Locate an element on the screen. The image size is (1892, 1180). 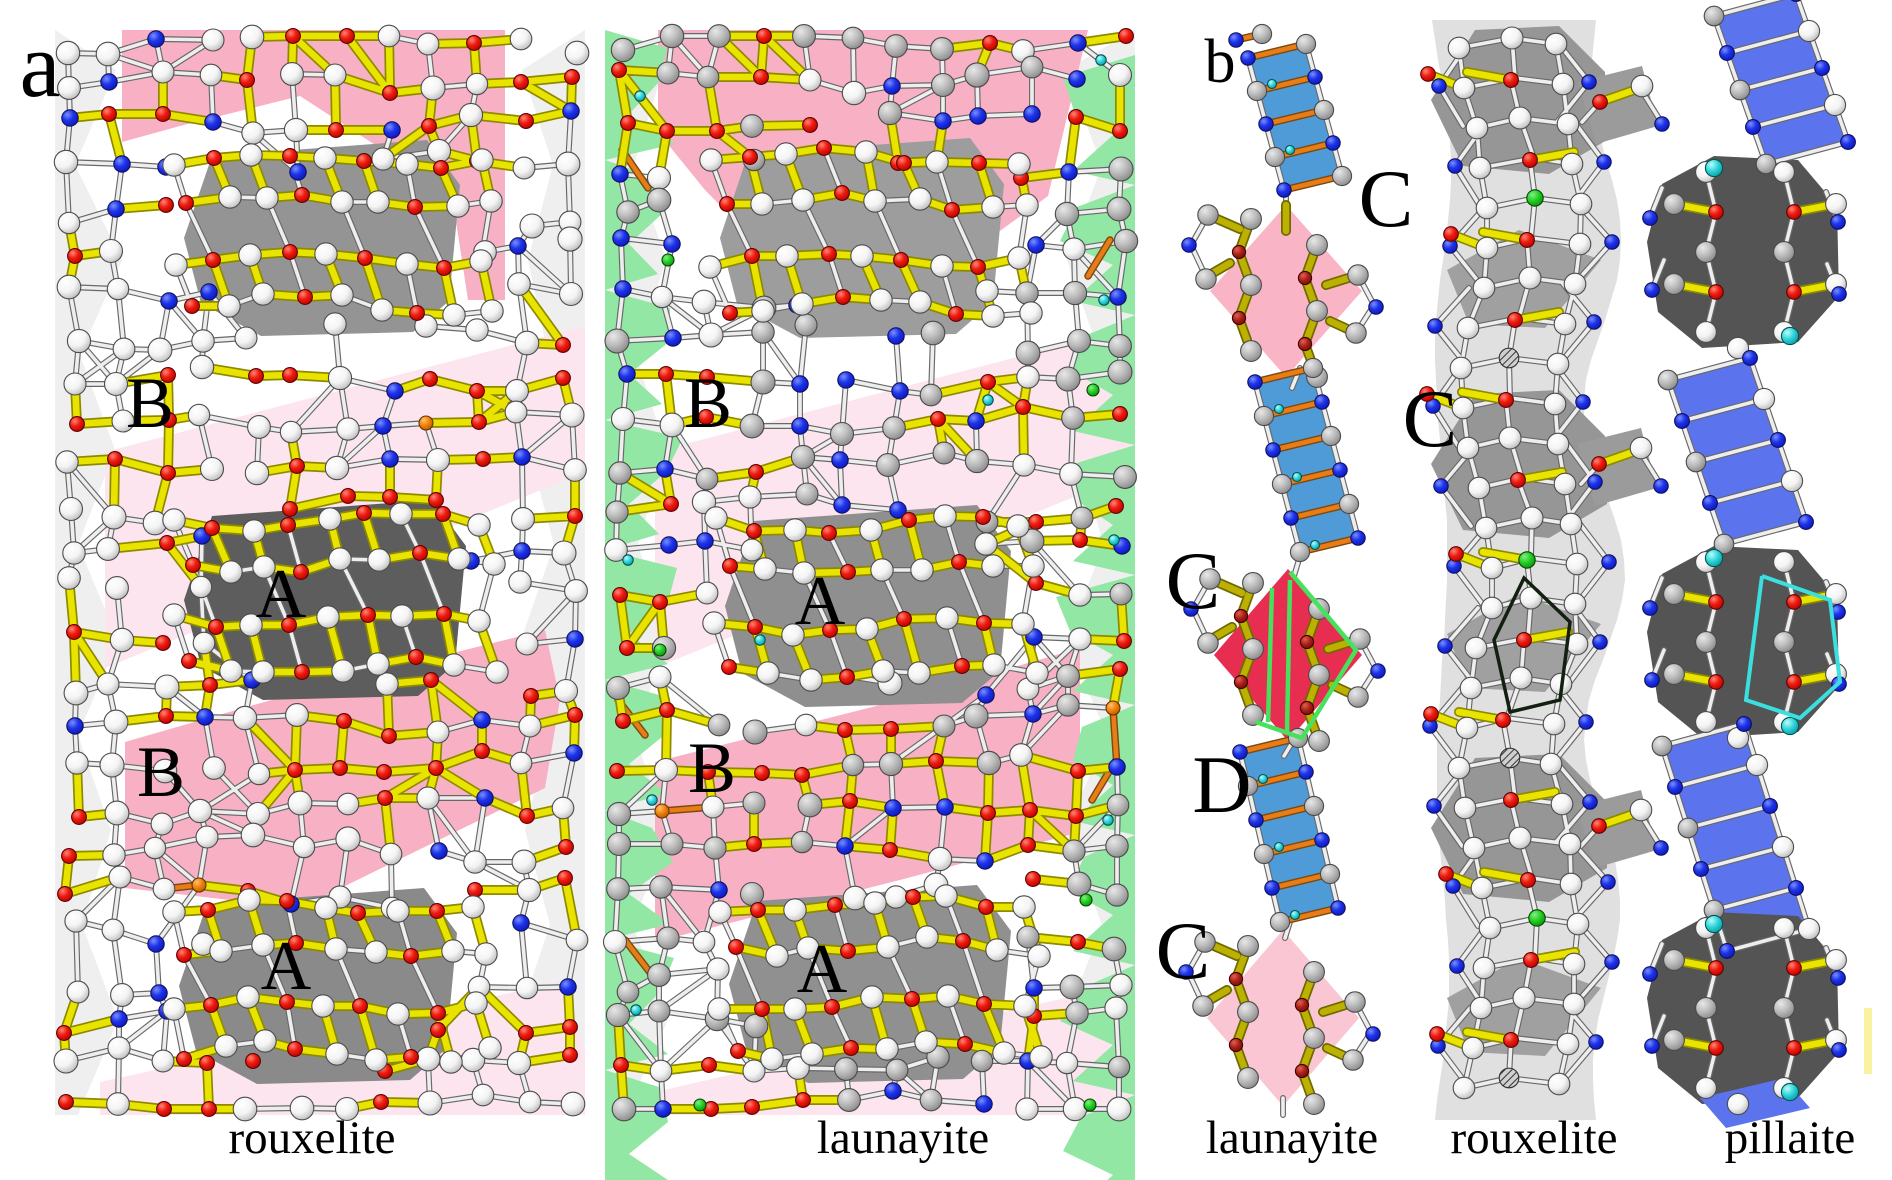
svg-text: a is located at coordinates (40, 65).